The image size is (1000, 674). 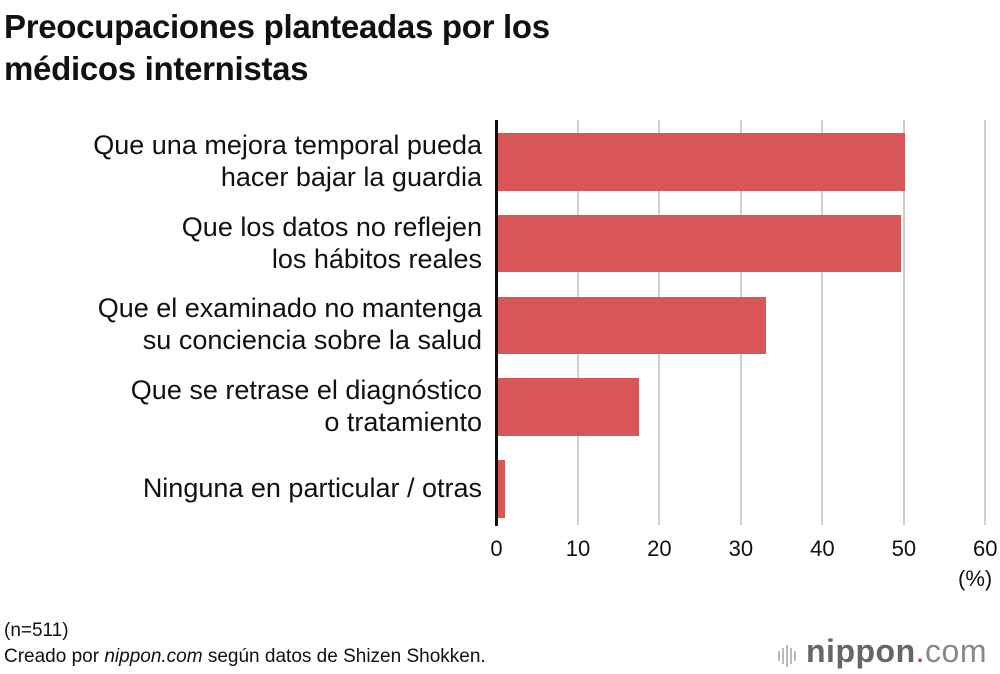 I want to click on sample-size-note: (n=511), so click(x=36, y=630).